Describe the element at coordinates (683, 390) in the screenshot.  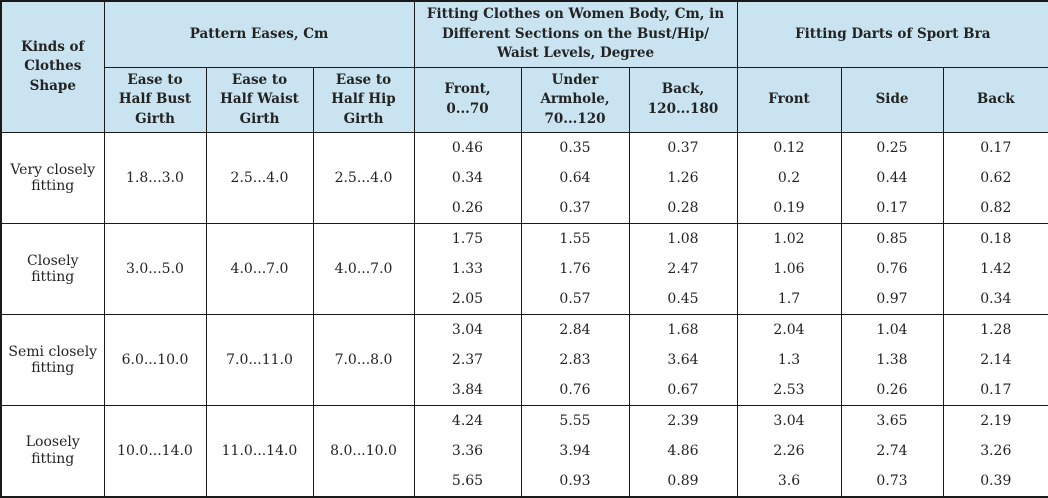
I see `value-cell: 0.67` at that location.